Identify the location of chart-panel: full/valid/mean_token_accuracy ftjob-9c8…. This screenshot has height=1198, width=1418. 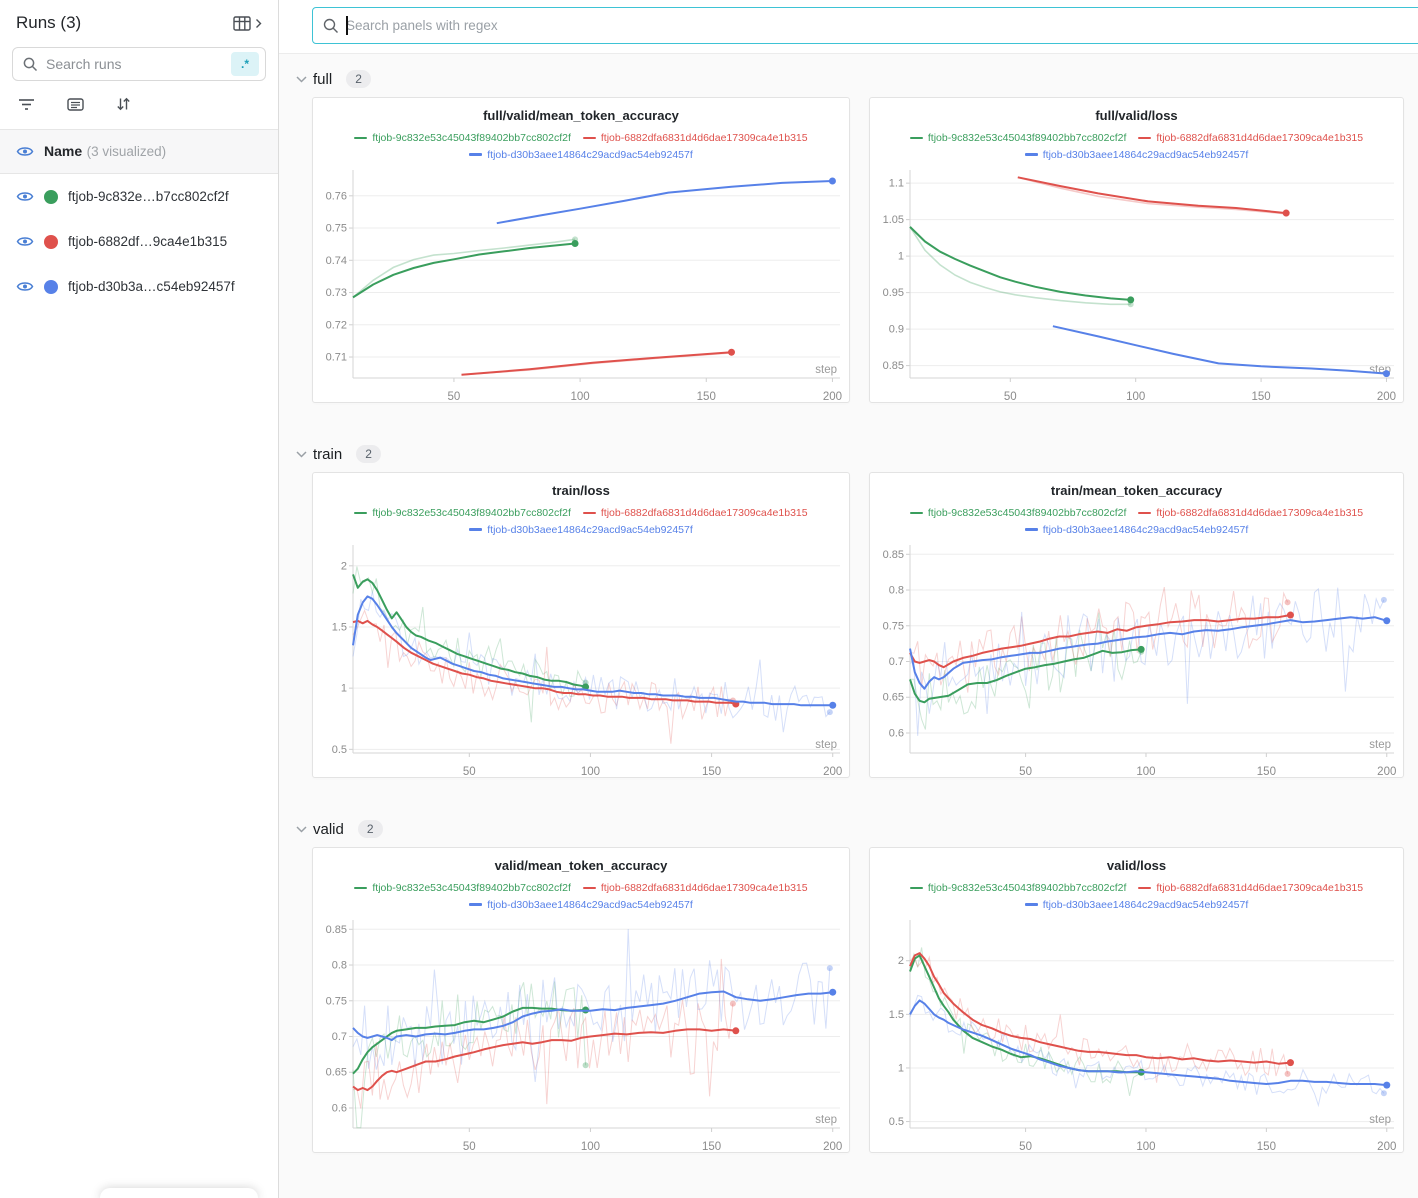
(581, 250).